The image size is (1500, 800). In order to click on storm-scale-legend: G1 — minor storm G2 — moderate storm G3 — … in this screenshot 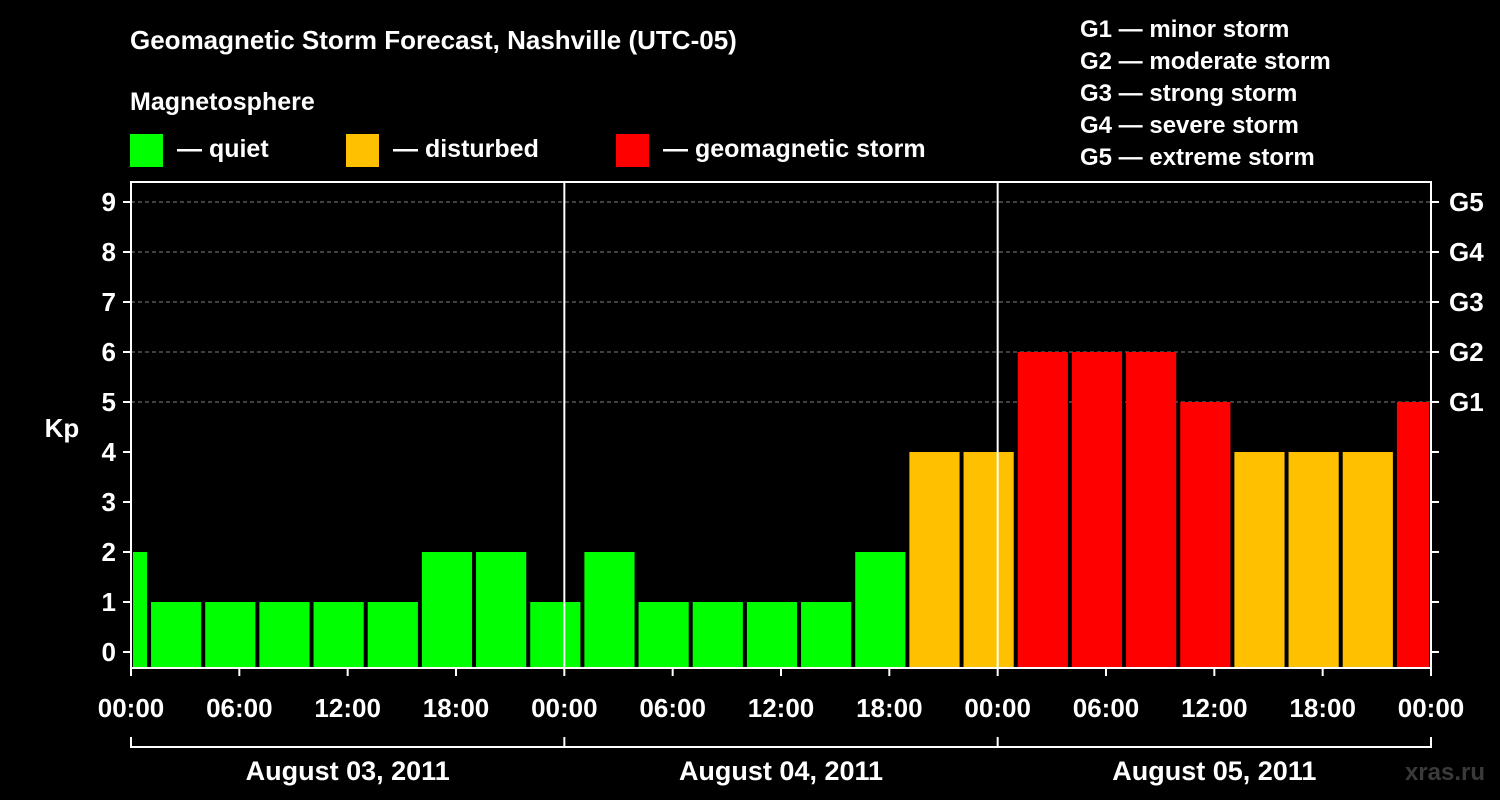, I will do `click(1205, 93)`.